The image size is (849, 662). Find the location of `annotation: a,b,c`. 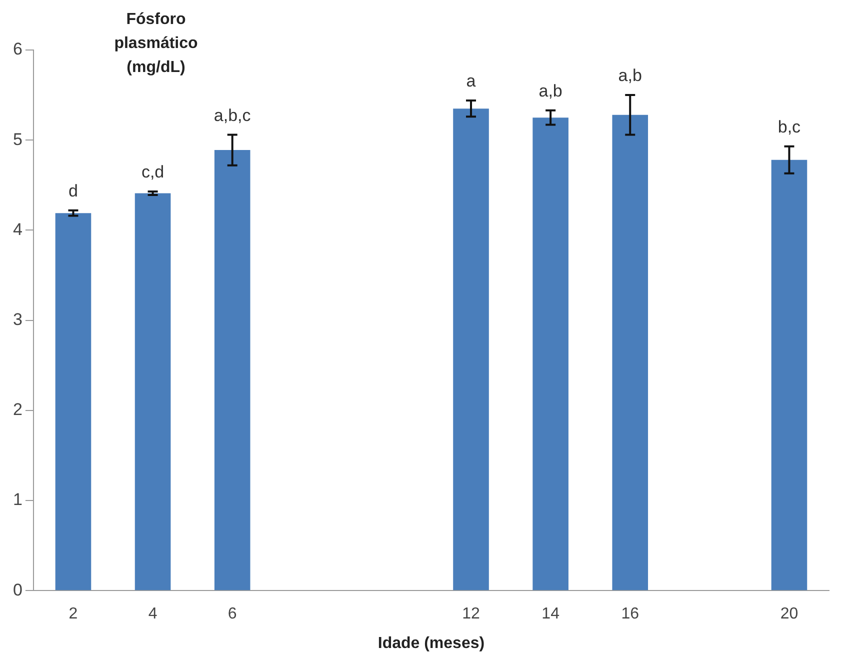

annotation: a,b,c is located at coordinates (233, 115).